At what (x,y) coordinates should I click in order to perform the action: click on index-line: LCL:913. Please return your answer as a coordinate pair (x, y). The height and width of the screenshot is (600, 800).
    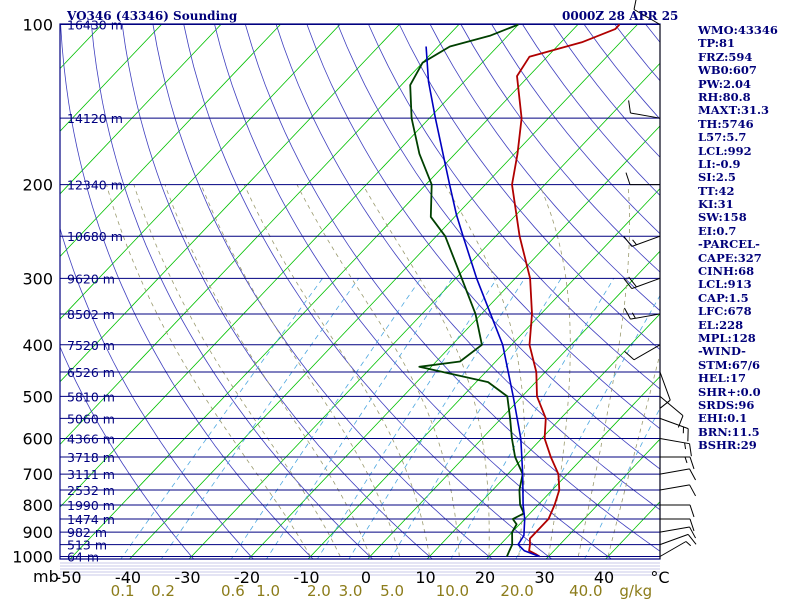
    Looking at the image, I should click on (725, 284).